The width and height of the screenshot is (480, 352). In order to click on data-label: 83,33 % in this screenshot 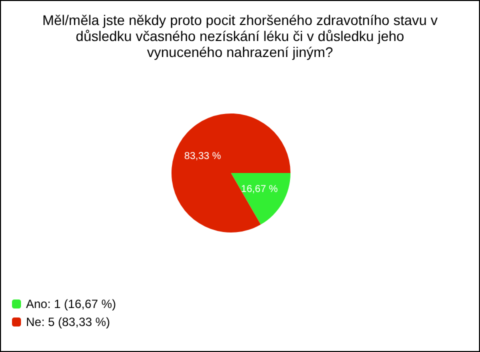, I will do `click(203, 156)`.